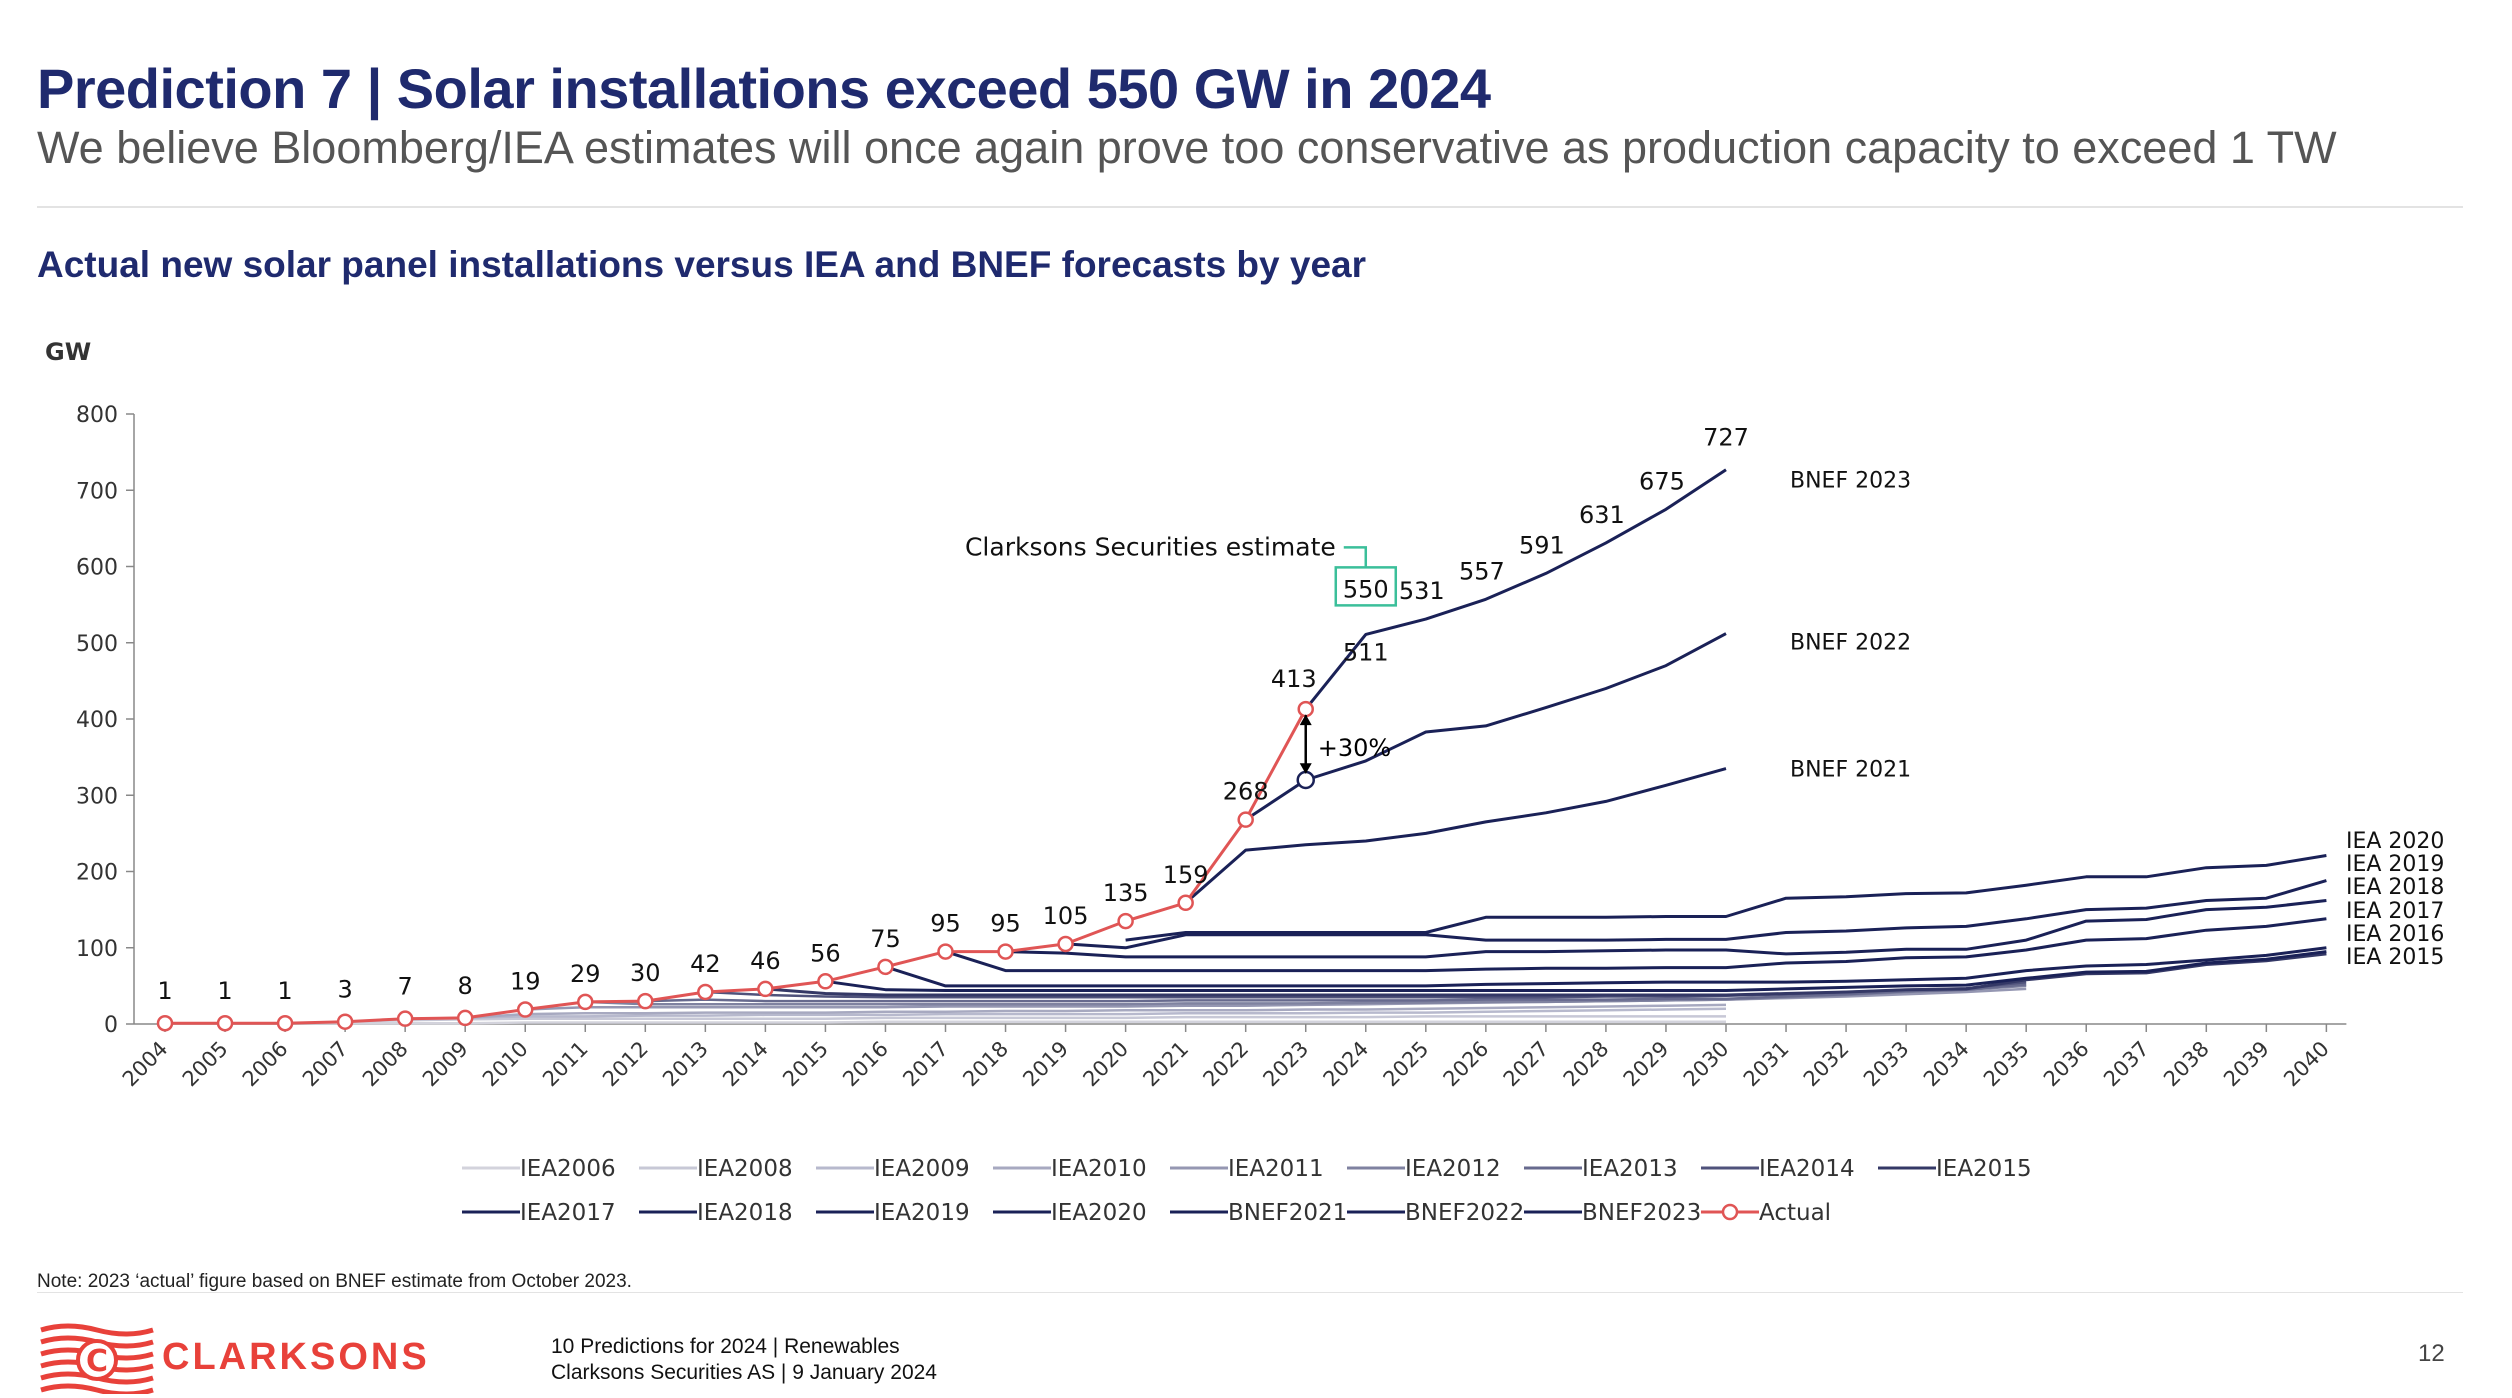  Describe the element at coordinates (1485, 726) in the screenshot. I see `series-line-bnef2023` at that location.